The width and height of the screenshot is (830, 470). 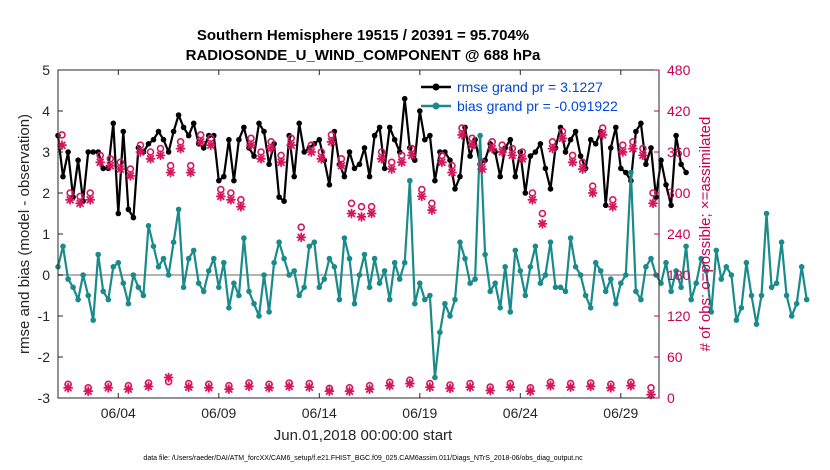 What do you see at coordinates (419, 413) in the screenshot?
I see `x-tick-label: 06/19` at bounding box center [419, 413].